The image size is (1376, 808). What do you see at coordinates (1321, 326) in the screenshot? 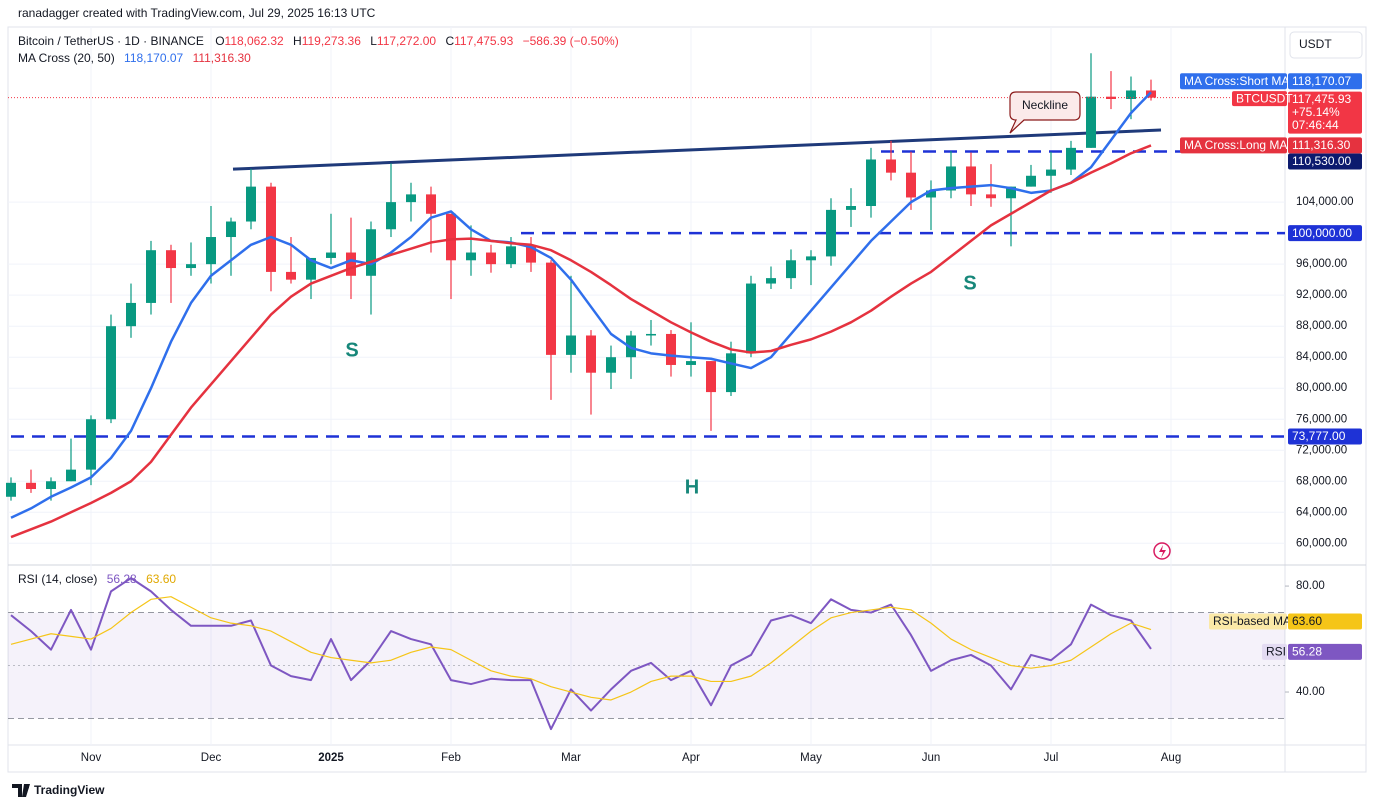
I see `y-tick-label: 88,000.00` at bounding box center [1321, 326].